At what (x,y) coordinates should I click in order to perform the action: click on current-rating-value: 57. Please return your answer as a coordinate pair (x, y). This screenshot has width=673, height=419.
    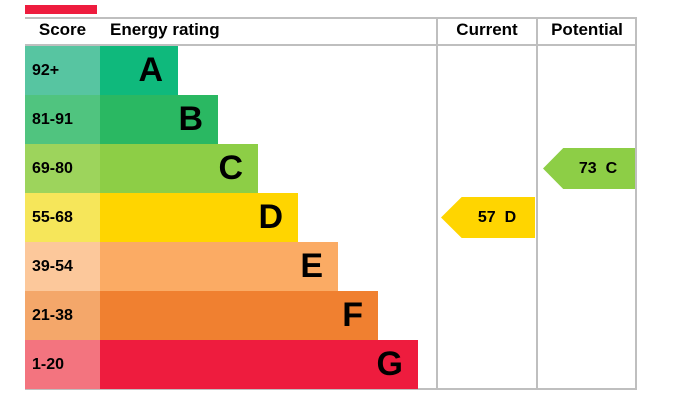
    Looking at the image, I should click on (486, 217).